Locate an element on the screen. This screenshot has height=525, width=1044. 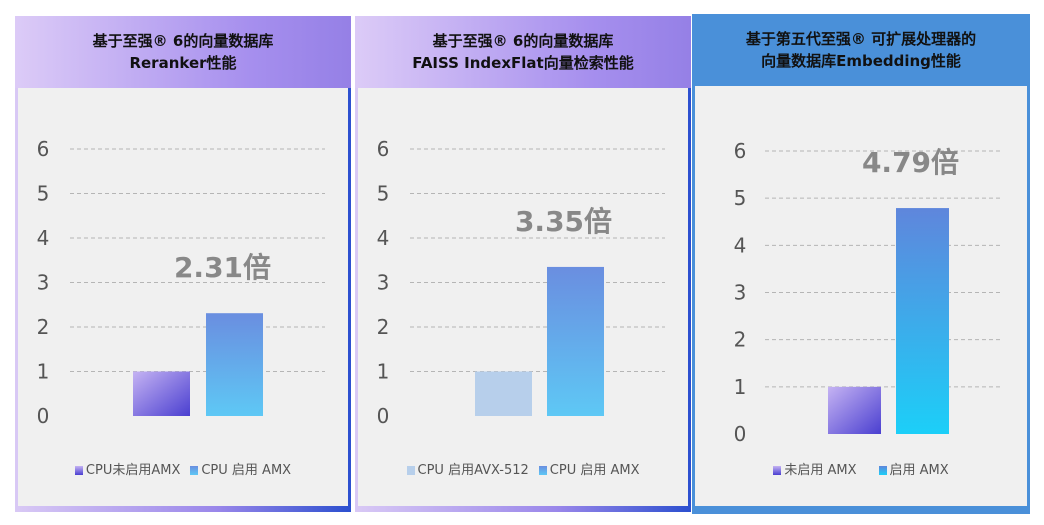
legend-label: 启用 AMX is located at coordinates (919, 470).